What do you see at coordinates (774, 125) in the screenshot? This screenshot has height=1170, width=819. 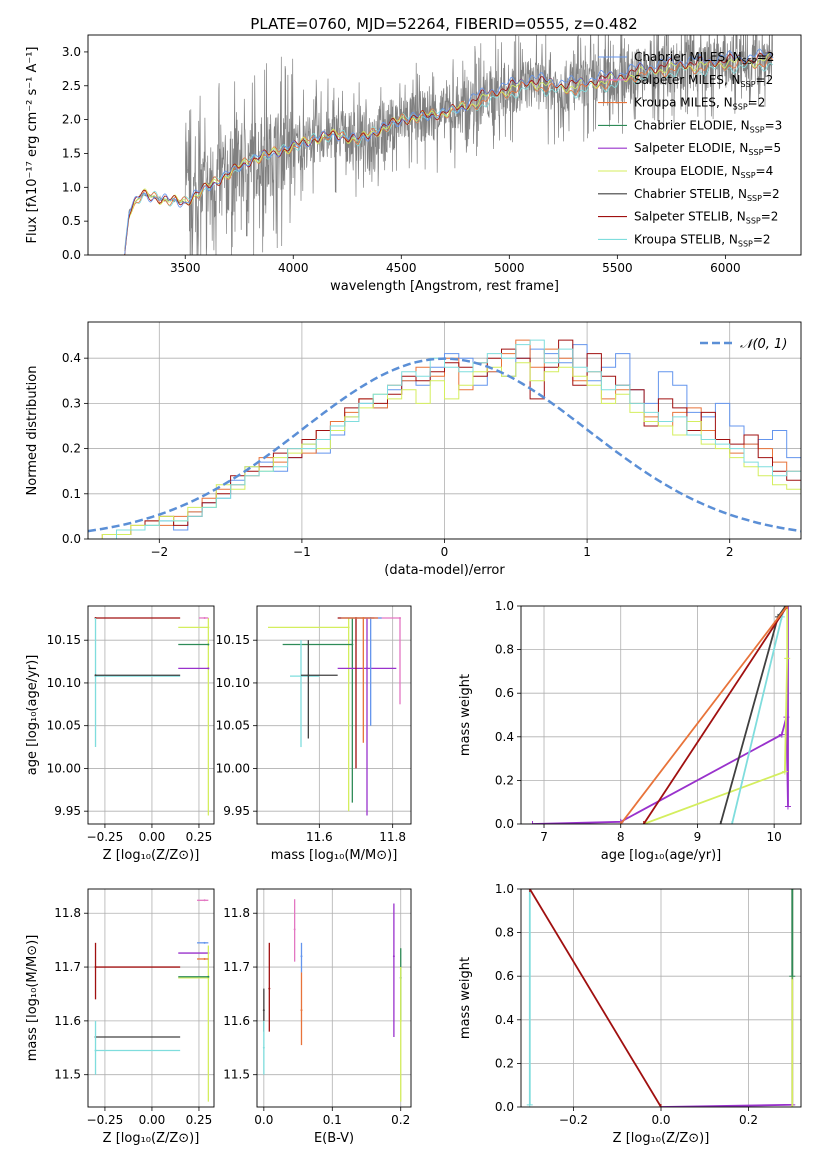 I see `legend-label-tail: =3` at bounding box center [774, 125].